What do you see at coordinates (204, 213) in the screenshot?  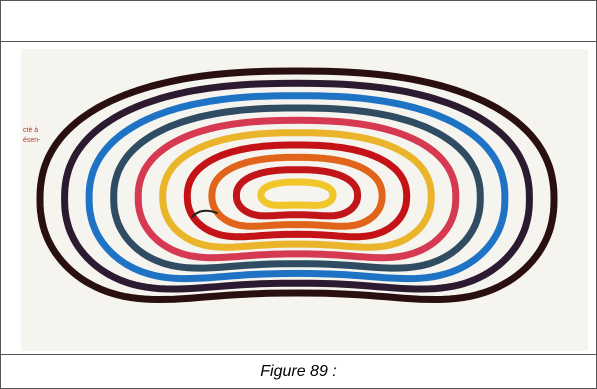 I see `pointer-stroke` at bounding box center [204, 213].